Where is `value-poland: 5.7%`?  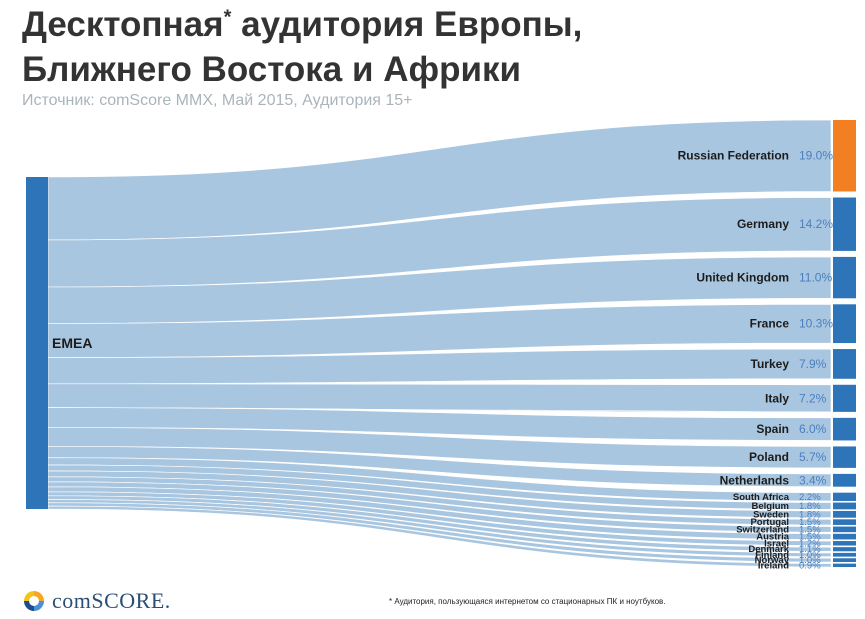
value-poland: 5.7% is located at coordinates (813, 457).